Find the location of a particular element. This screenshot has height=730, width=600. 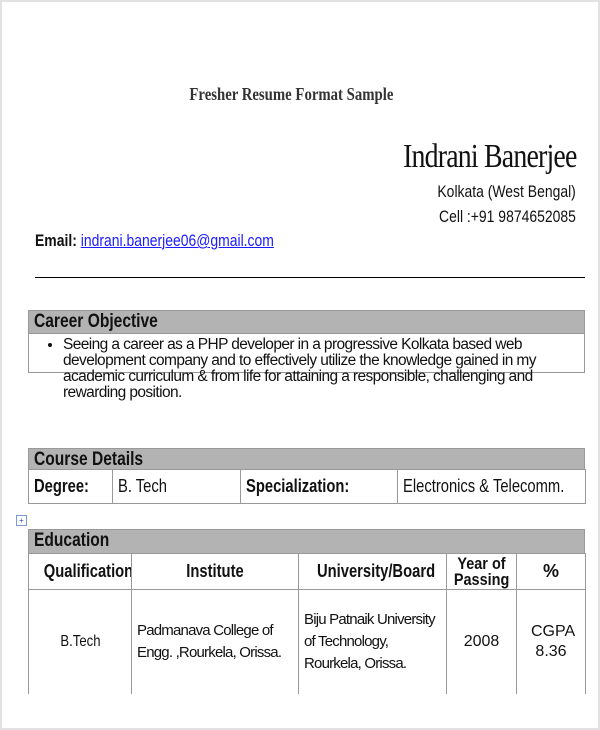

career-objective-heading: Career Objective is located at coordinates (306, 322).